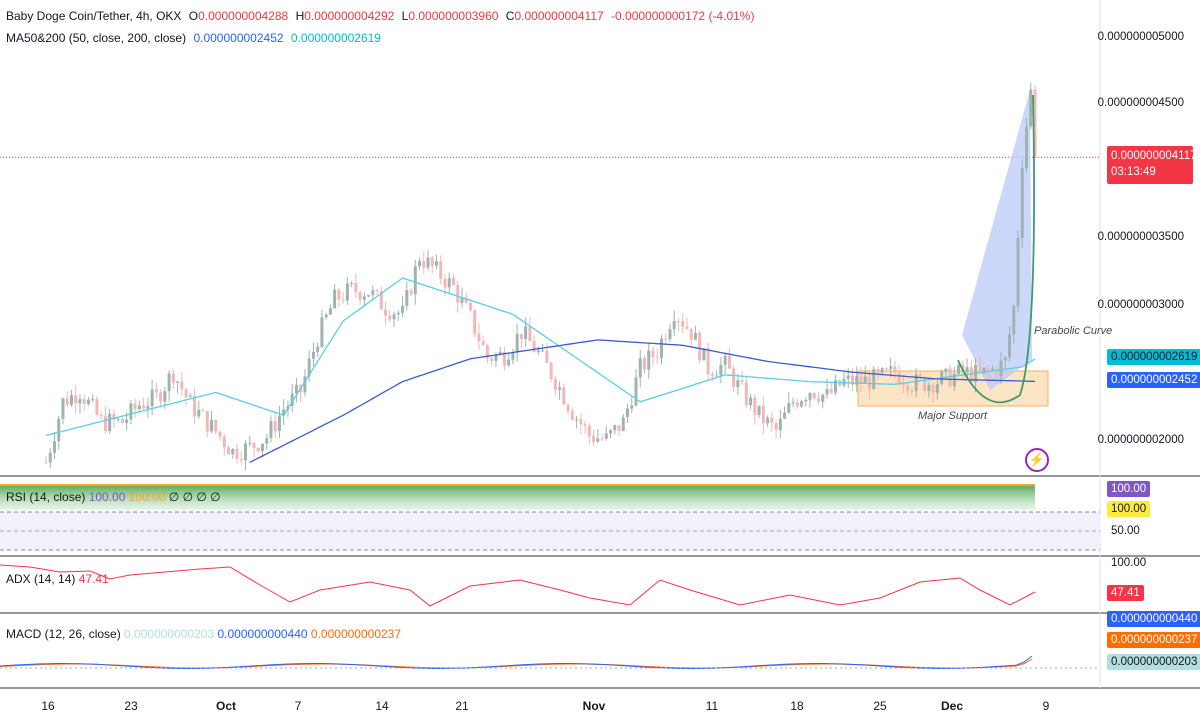  I want to click on rsi-tag: 100.00, so click(1129, 489).